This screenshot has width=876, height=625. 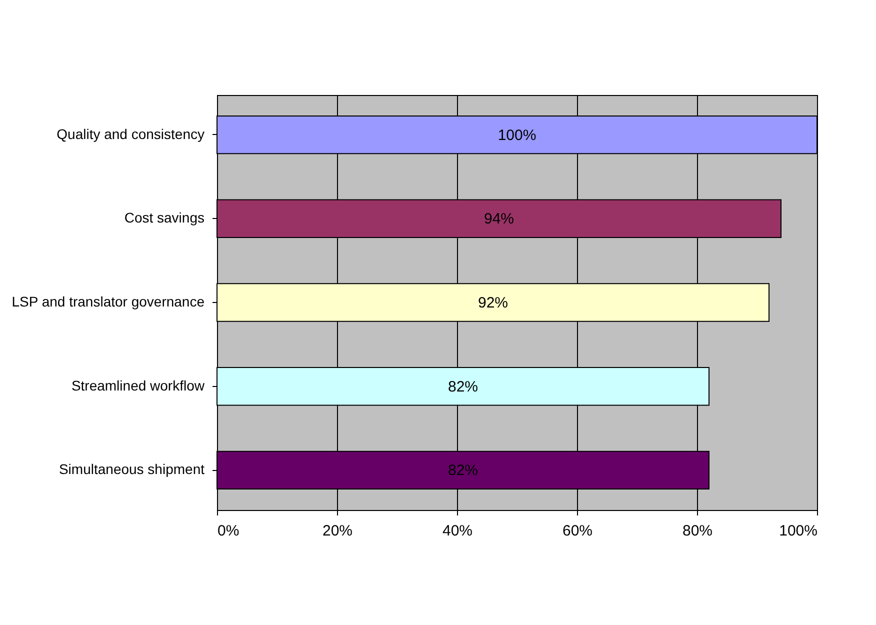 What do you see at coordinates (108, 302) in the screenshot?
I see `y-tick-label: LSP and translator governance` at bounding box center [108, 302].